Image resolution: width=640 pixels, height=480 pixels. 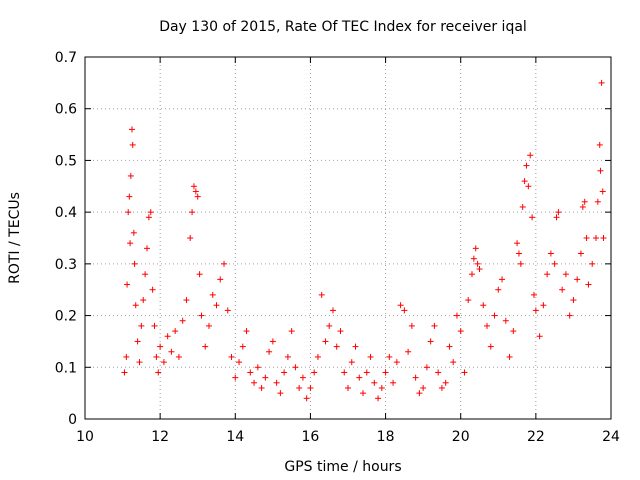 I want to click on y-tick-label: 0.2, so click(x=66, y=317).